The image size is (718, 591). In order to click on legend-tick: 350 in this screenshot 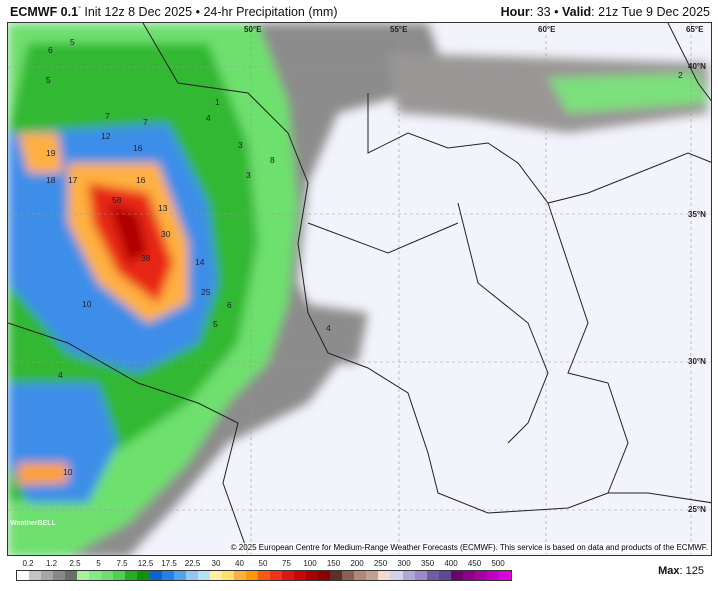, I will do `click(427, 563)`.